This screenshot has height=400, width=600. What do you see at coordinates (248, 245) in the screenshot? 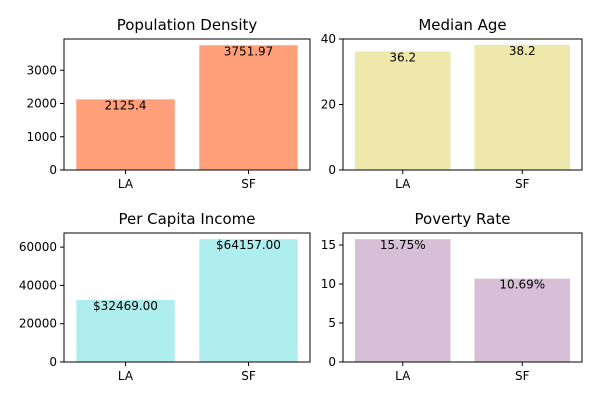
I see `data-label: $64157.00` at bounding box center [248, 245].